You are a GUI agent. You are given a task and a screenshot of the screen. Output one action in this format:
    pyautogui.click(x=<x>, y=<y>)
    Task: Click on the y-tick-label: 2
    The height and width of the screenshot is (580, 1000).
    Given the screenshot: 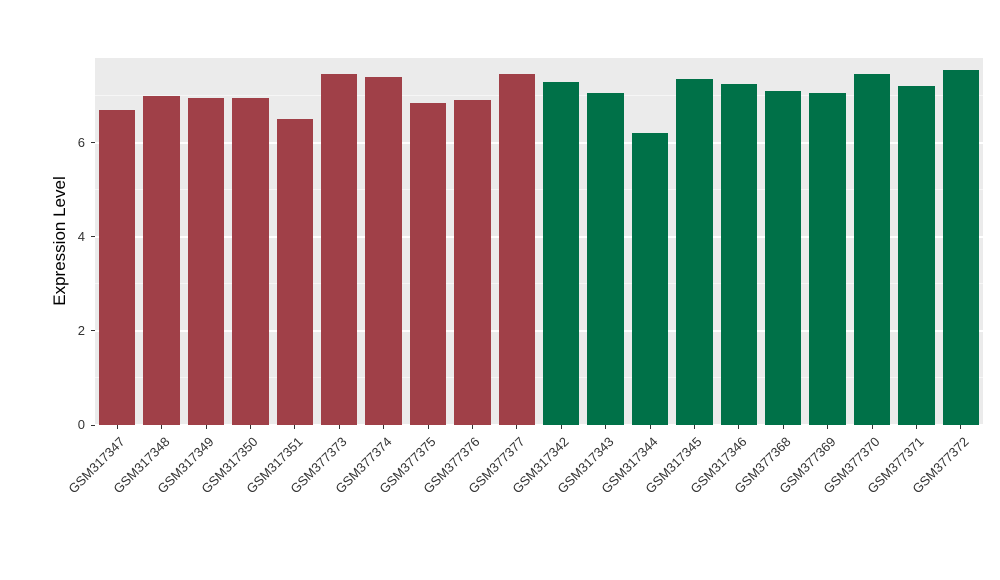 What is the action you would take?
    pyautogui.click(x=81, y=330)
    